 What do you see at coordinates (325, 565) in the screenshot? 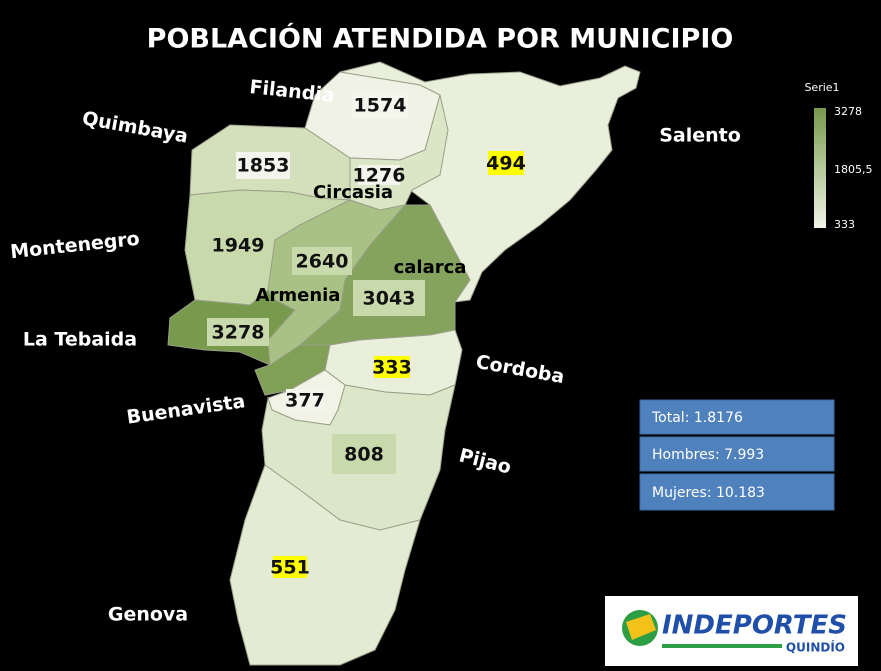
I see `region-genova` at bounding box center [325, 565].